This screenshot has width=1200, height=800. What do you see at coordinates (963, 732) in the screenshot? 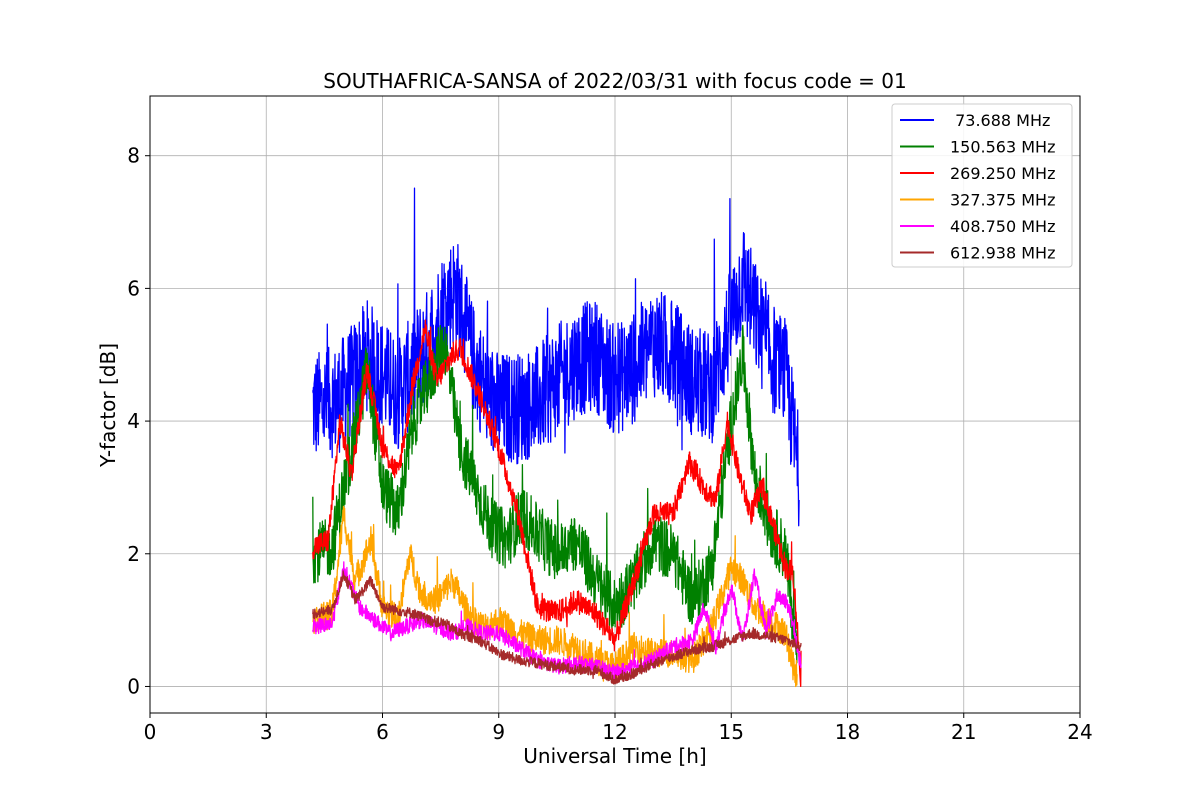
I see `x-tick-label: 21` at bounding box center [963, 732].